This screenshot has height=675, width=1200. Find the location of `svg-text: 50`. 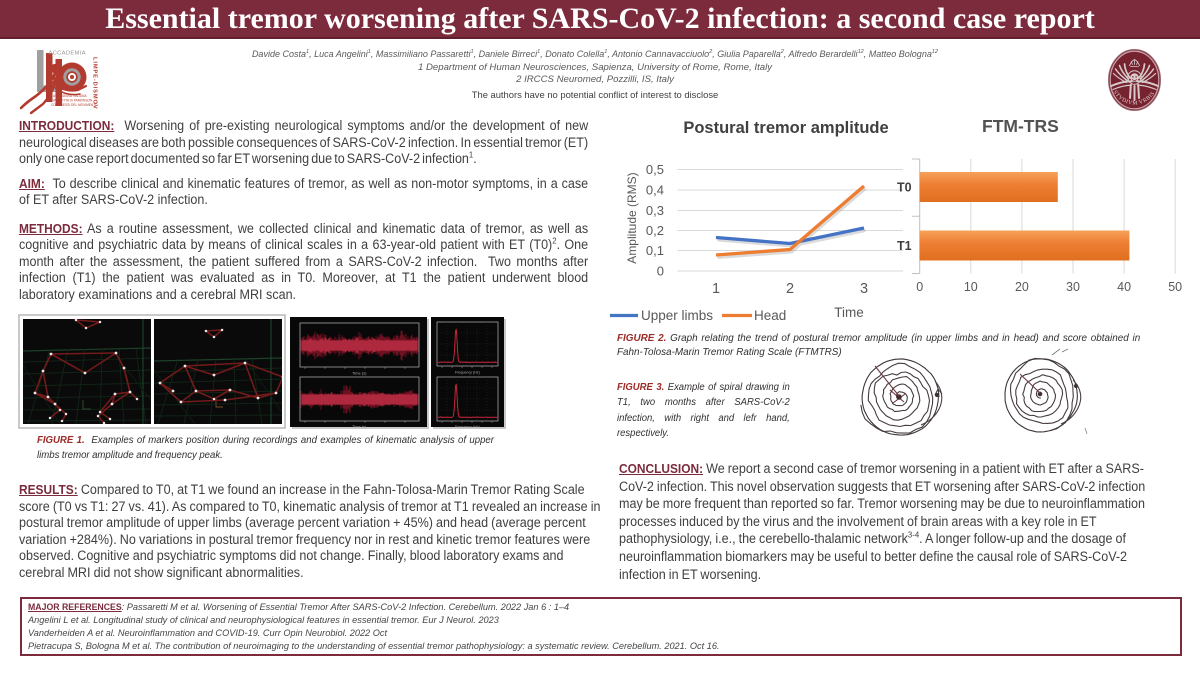

svg-text: 50 is located at coordinates (1175, 287).